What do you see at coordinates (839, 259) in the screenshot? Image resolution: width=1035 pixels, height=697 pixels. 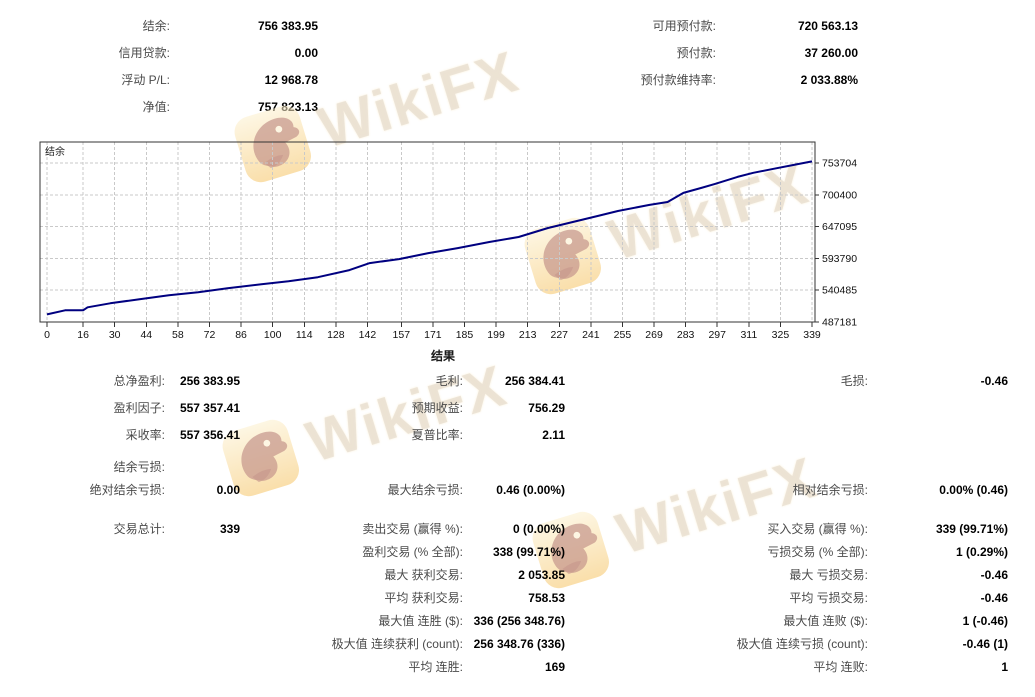 I see `y-tick-label: 593790` at bounding box center [839, 259].